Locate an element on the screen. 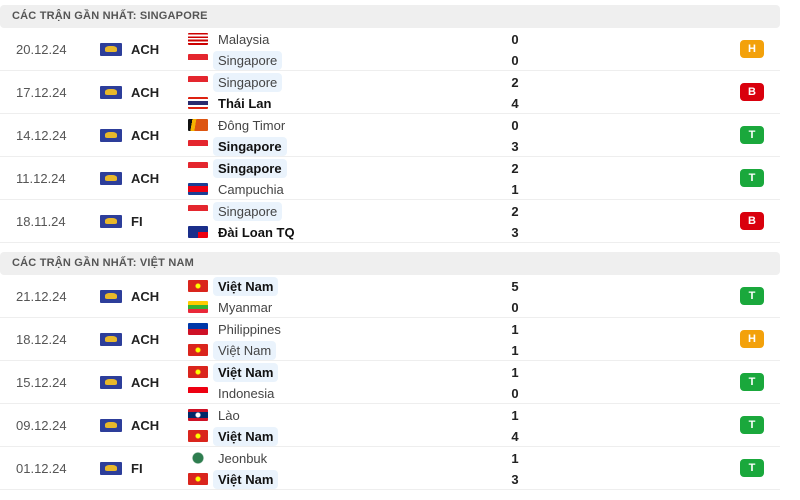 This screenshot has width=800, height=500. league-name: FI is located at coordinates (137, 221).